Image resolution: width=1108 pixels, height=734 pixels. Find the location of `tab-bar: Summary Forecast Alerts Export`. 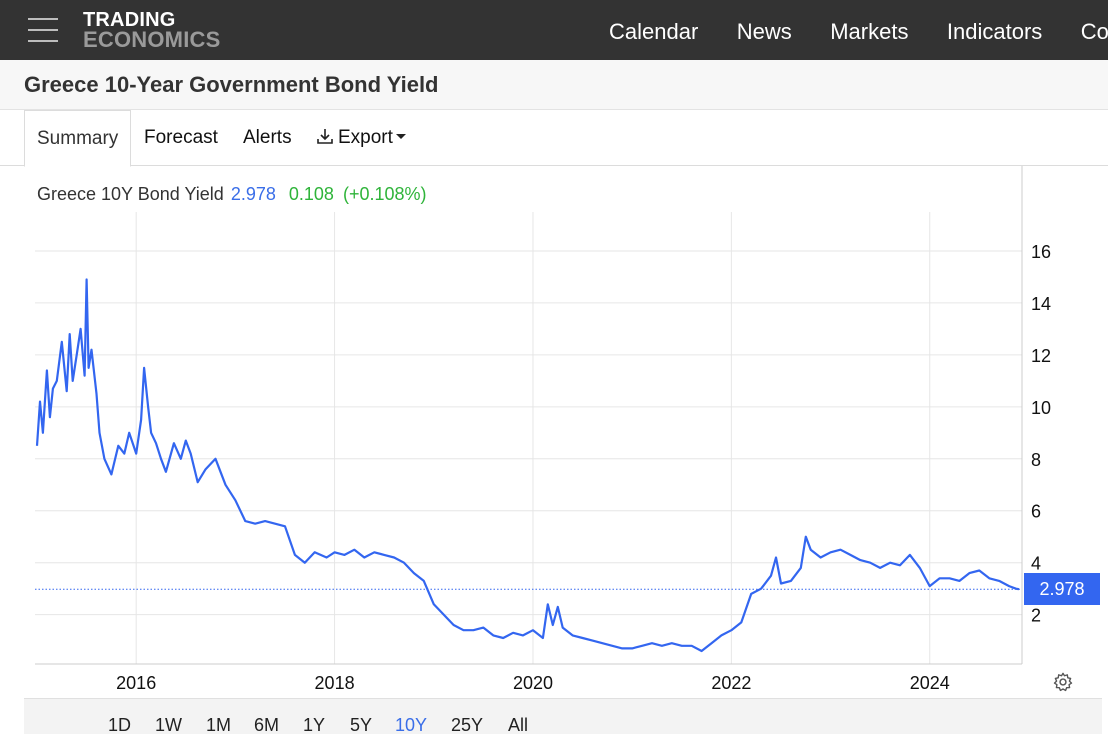

tab-bar: Summary Forecast Alerts Export is located at coordinates (554, 138).